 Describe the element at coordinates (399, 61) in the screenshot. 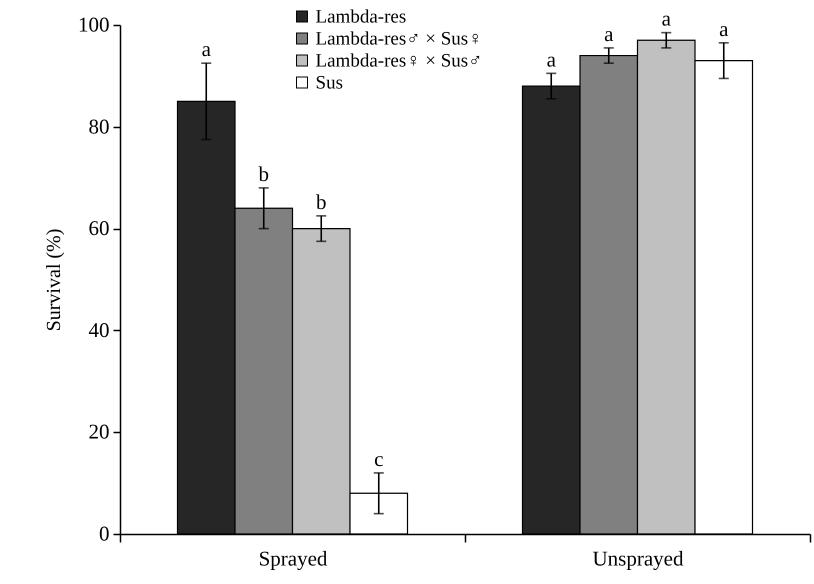

I see `legend-label: Lambda-res♀ × Sus♂` at that location.